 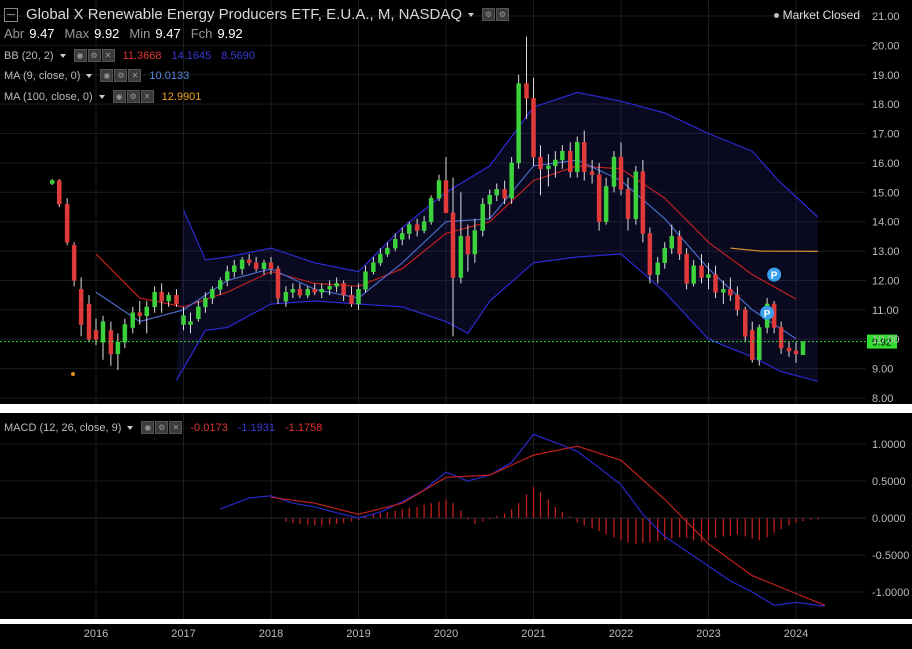 I want to click on time-axis-tick: 2021, so click(x=533, y=634).